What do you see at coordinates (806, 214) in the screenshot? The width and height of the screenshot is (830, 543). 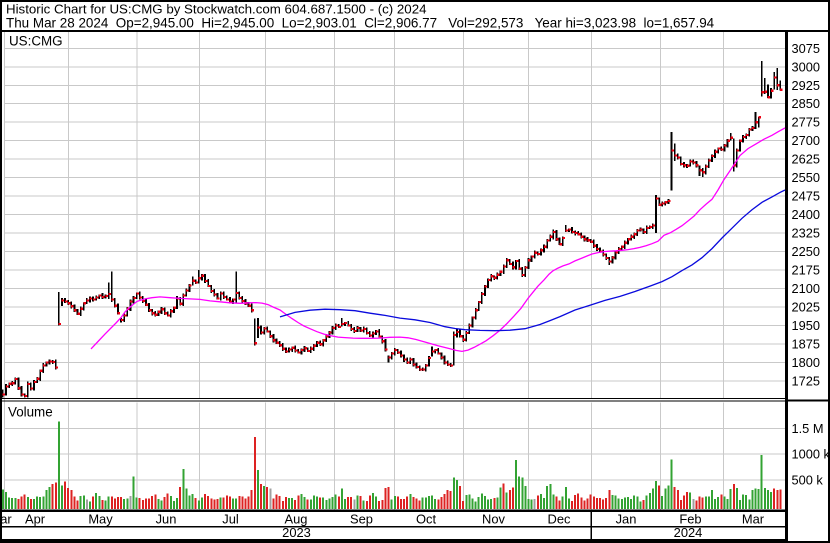 I see `svg-text: 2400` at bounding box center [806, 214].